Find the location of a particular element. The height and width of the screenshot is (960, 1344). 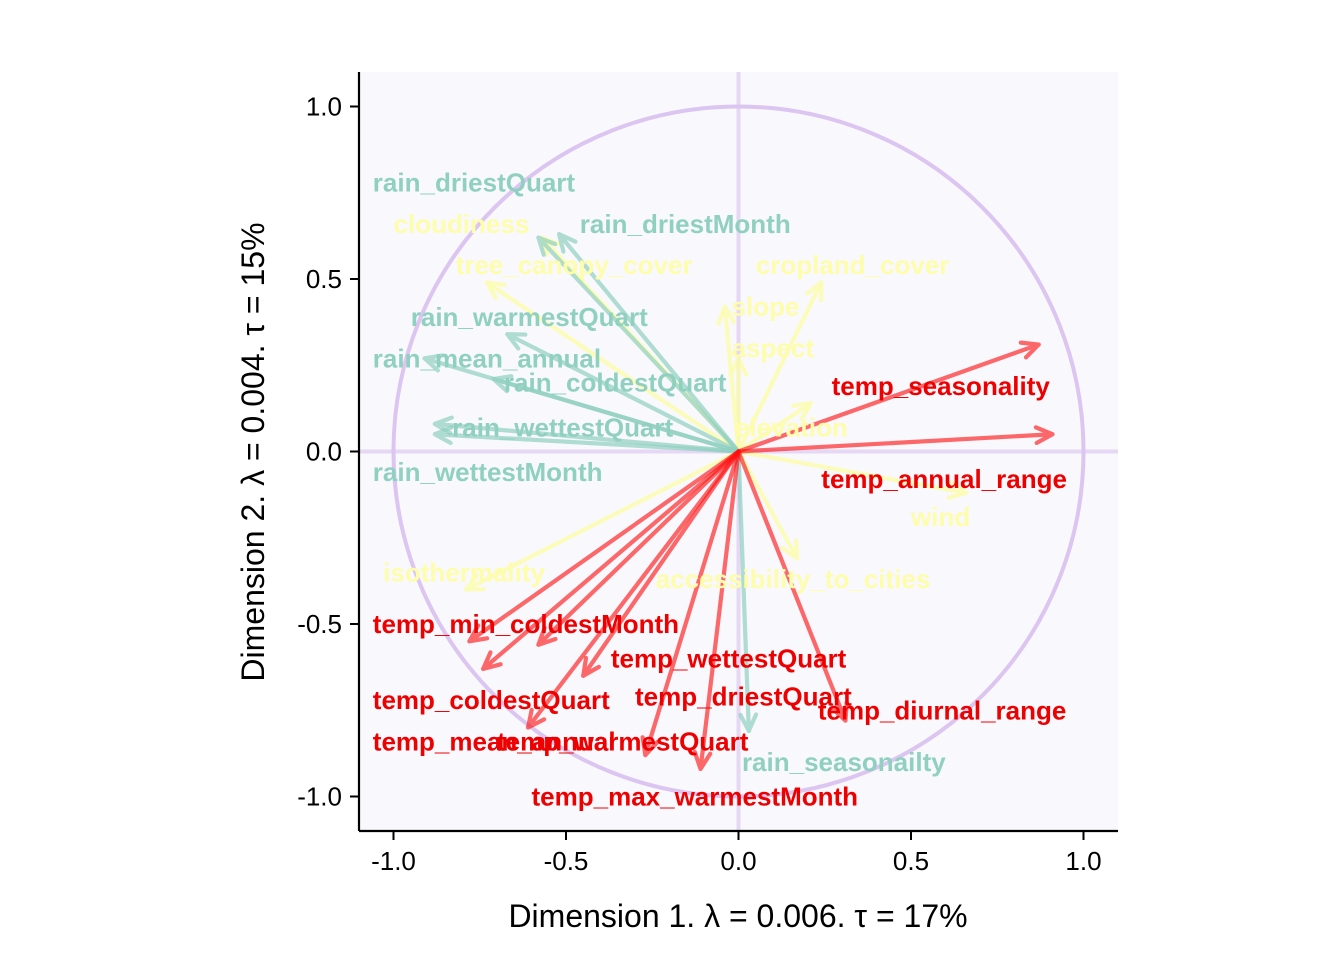

y-axis-title: Dimension 2. λ = 0.004. τ = 15% is located at coordinates (253, 451).